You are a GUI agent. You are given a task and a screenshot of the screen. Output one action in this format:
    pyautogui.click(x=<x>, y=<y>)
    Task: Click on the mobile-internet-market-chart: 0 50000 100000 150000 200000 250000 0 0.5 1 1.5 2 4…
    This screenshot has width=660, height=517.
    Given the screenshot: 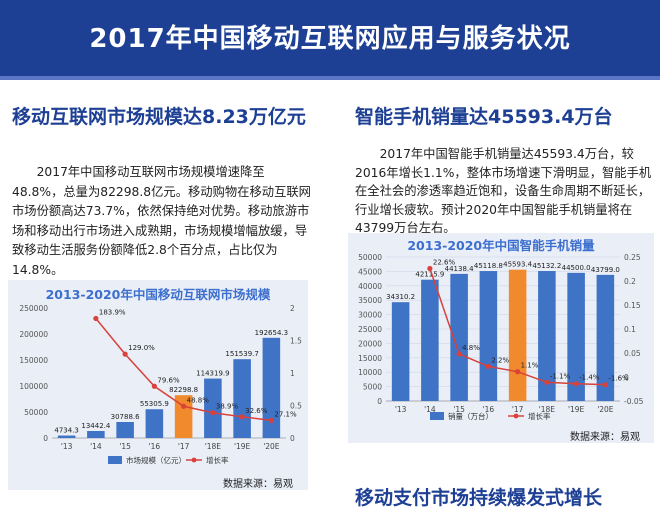 What is the action you would take?
    pyautogui.click(x=160, y=384)
    